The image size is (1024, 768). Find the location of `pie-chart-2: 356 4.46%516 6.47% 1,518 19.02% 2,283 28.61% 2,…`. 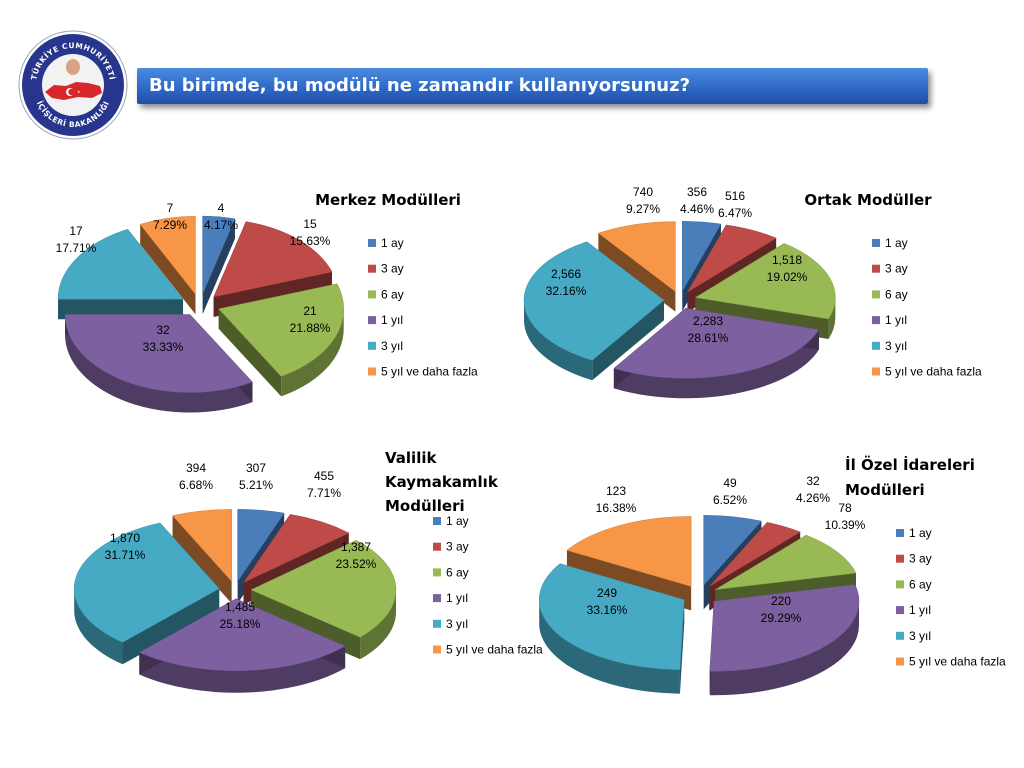

pie-chart-2: 356 4.46%516 6.47% 1,518 19.02% 2,283 28.61% 2,… is located at coordinates (752, 292).